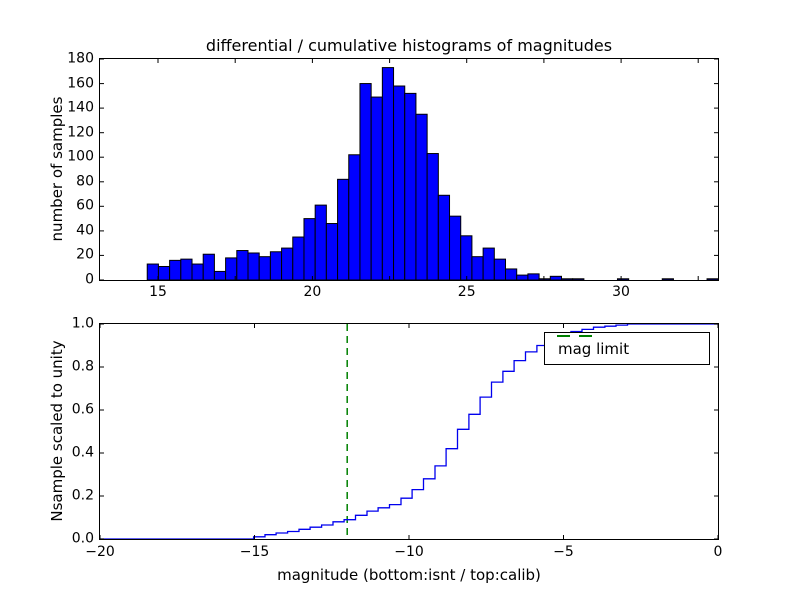 This screenshot has width=800, height=600. Describe the element at coordinates (409, 575) in the screenshot. I see `x-axis-label: magnitude (bottom:isnt / top:calib)` at that location.